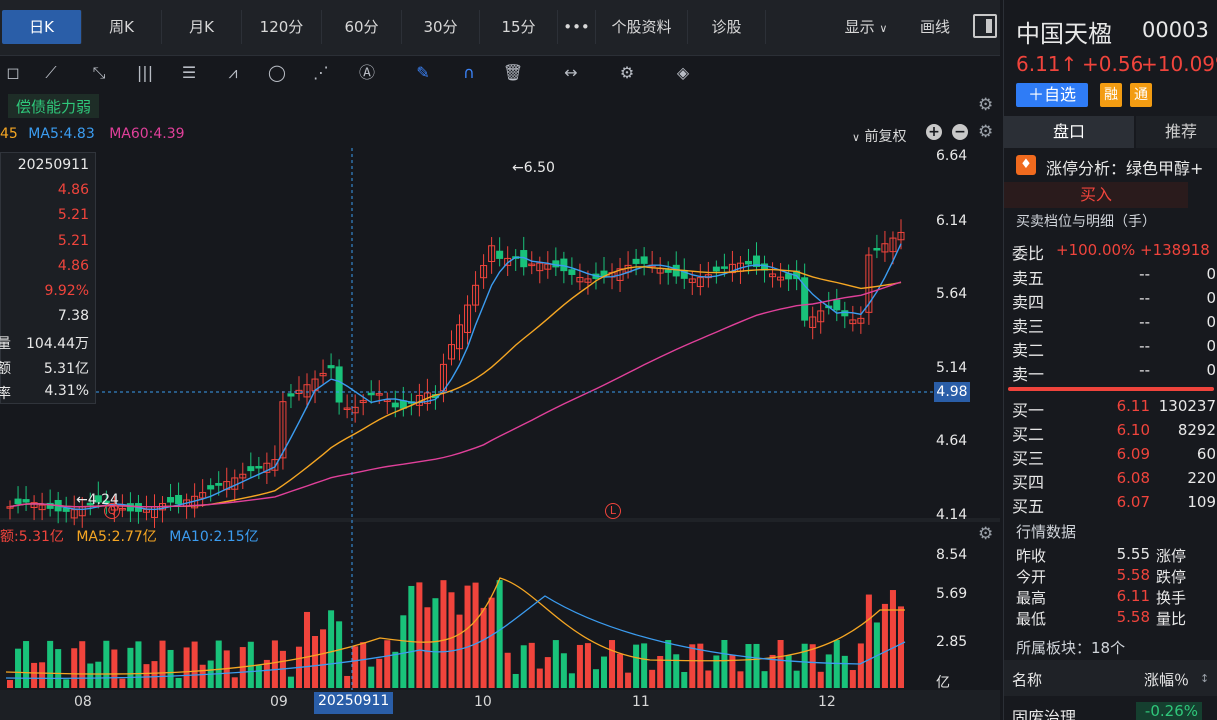 The width and height of the screenshot is (1217, 720). I want to click on circle-icon: ◯, so click(277, 72).